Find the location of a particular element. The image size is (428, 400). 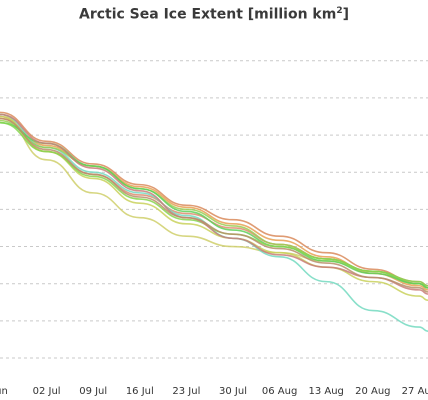

x-tick-label-3: 16 Jul is located at coordinates (140, 391).